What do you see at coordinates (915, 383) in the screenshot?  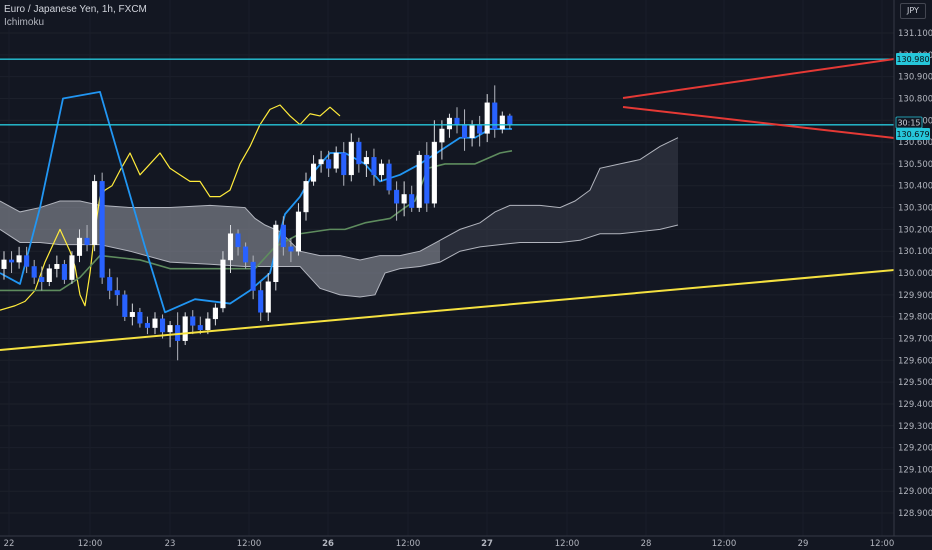 I see `y-tick-label: 129.500` at bounding box center [915, 383].